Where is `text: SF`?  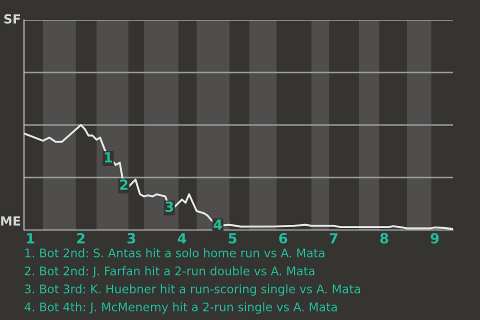
text: SF is located at coordinates (12, 19).